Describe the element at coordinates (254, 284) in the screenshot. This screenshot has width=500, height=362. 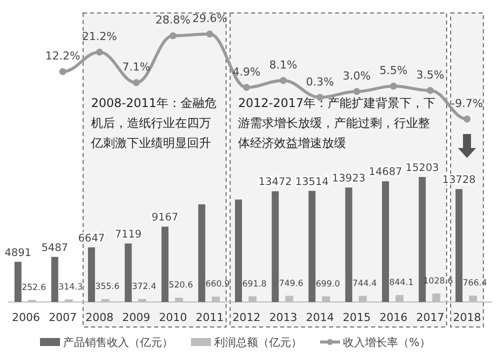
I see `data-label: 691.8` at that location.